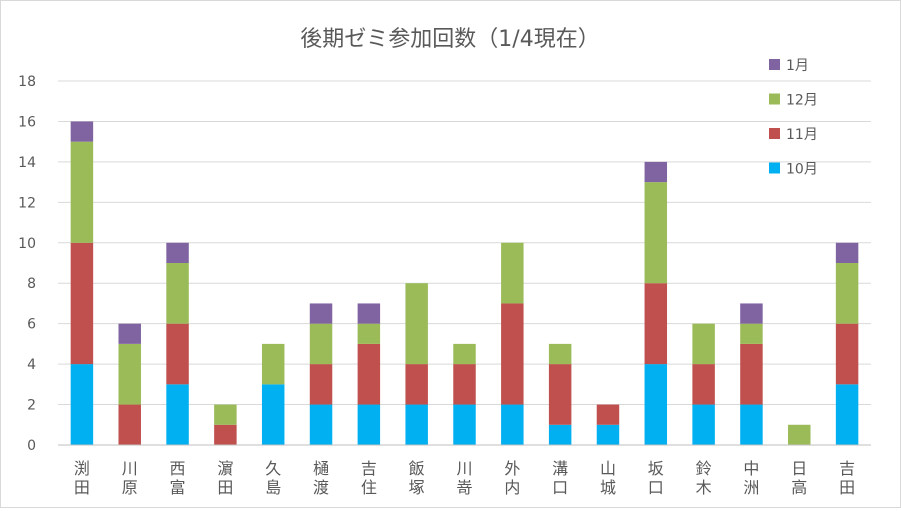 This screenshot has width=901, height=511. What do you see at coordinates (273, 468) in the screenshot?
I see `x-tick-label: 久` at bounding box center [273, 468].